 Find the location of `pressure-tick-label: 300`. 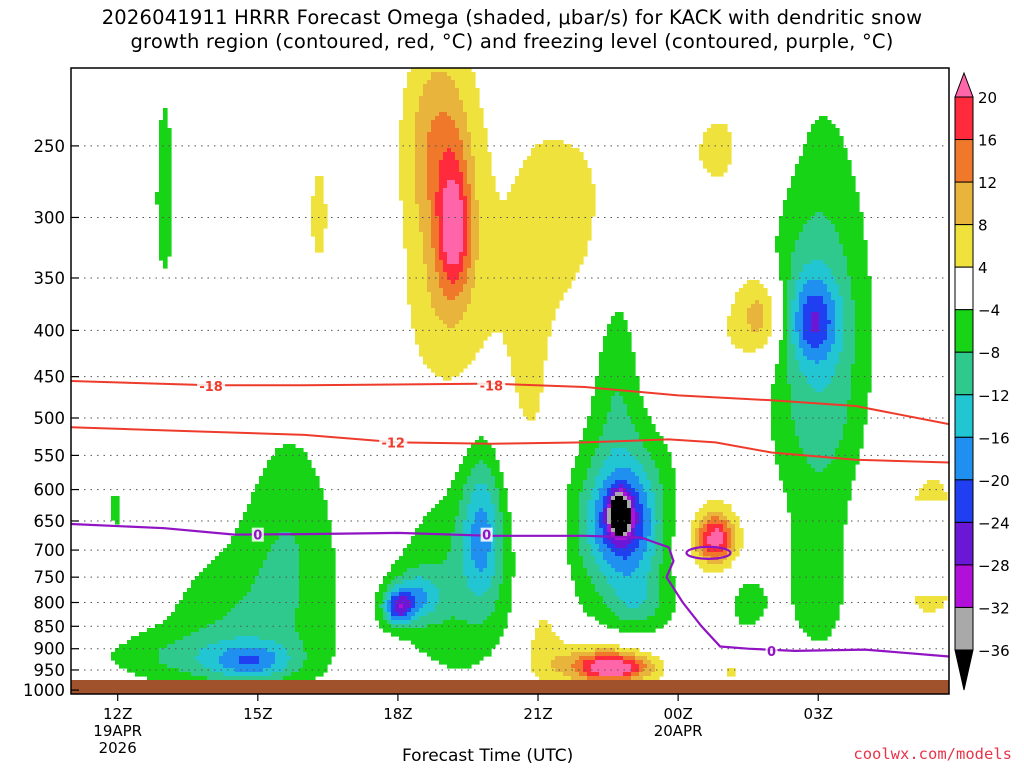

pressure-tick-label: 300 is located at coordinates (50, 217).